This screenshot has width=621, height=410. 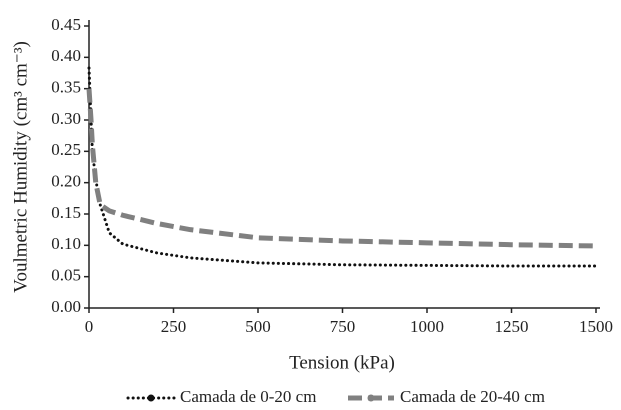 I want to click on x-tick-label: 1000, so click(x=427, y=326).